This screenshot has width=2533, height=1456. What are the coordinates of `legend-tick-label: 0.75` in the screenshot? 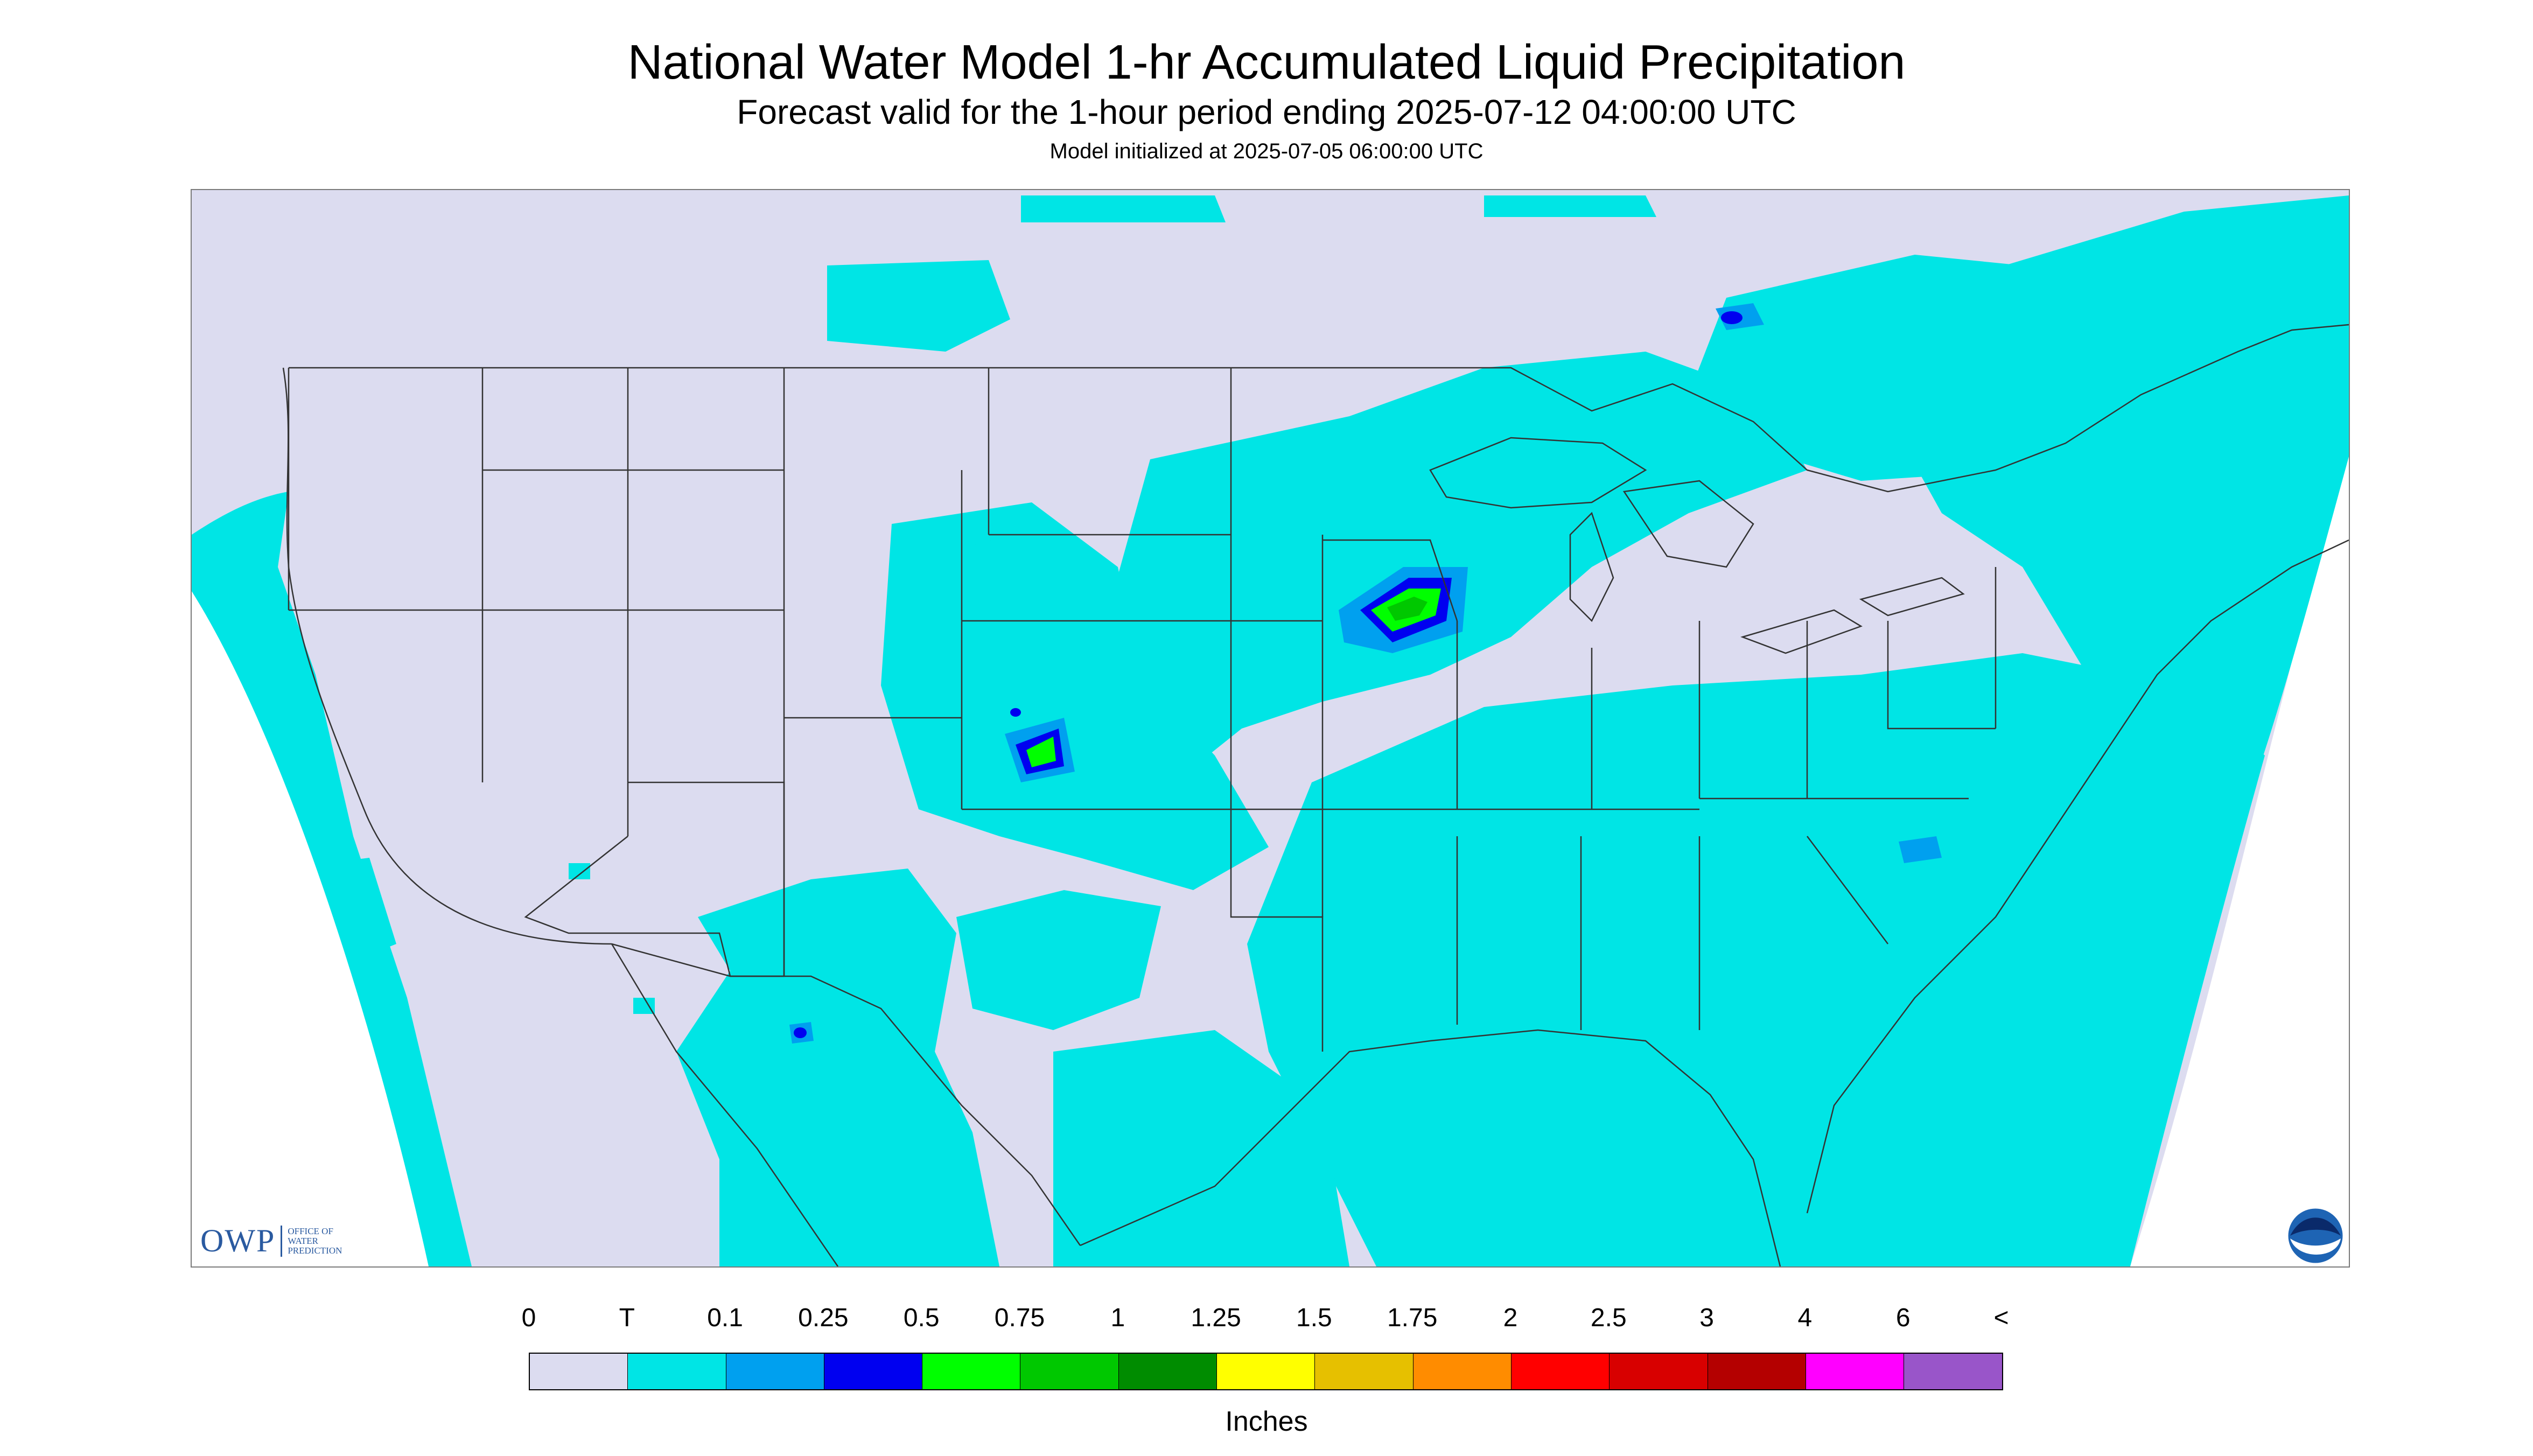 It's located at (1020, 1318).